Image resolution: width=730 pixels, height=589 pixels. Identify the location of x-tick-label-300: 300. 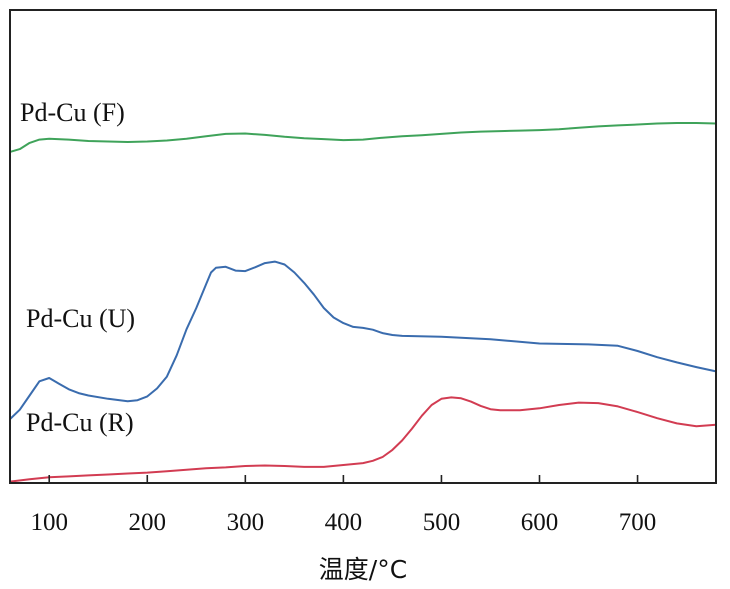
(246, 522).